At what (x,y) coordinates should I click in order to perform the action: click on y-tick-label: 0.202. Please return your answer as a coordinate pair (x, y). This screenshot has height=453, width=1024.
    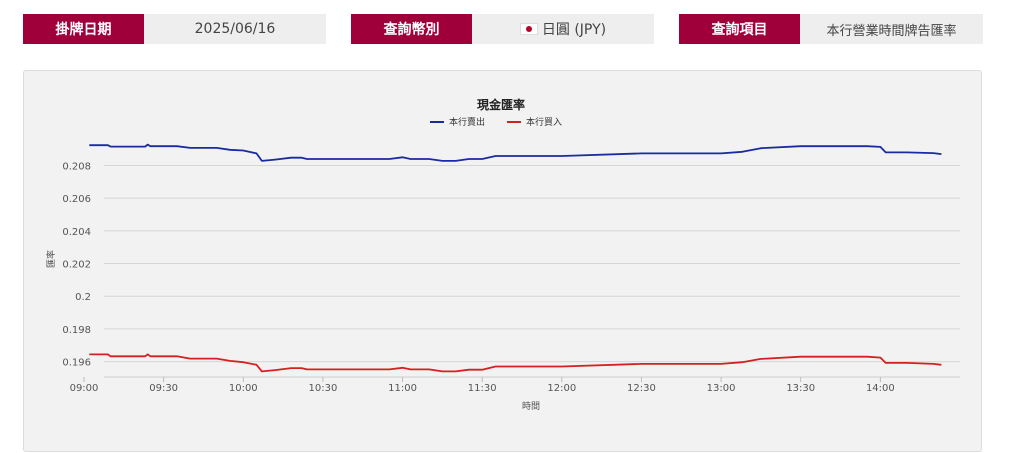
    Looking at the image, I should click on (76, 265).